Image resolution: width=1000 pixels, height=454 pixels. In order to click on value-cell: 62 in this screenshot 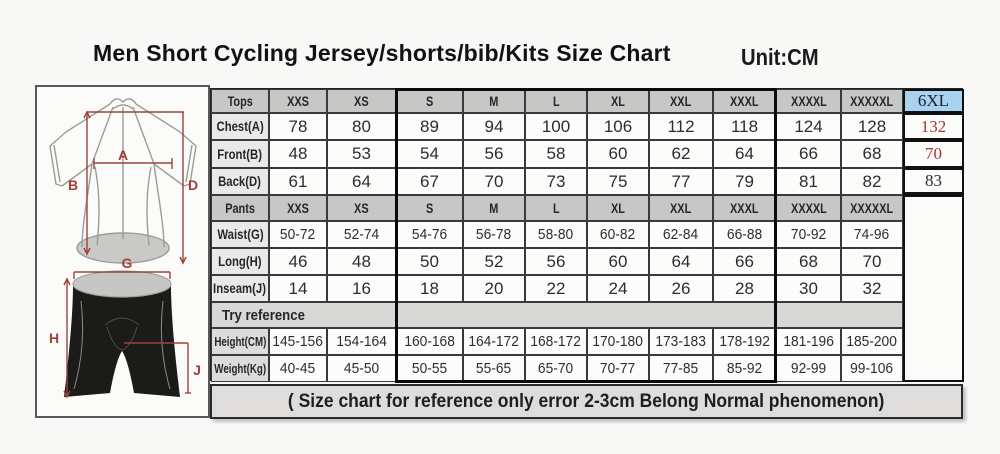, I will do `click(681, 154)`.